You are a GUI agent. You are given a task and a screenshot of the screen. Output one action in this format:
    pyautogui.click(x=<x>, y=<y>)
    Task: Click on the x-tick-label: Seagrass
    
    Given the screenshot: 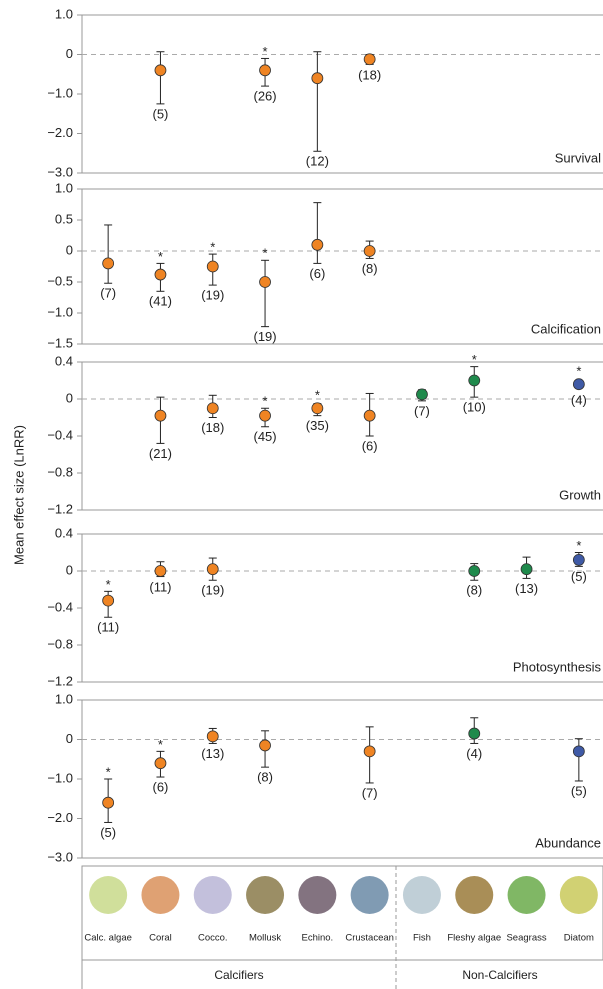 What is the action you would take?
    pyautogui.click(x=526, y=938)
    